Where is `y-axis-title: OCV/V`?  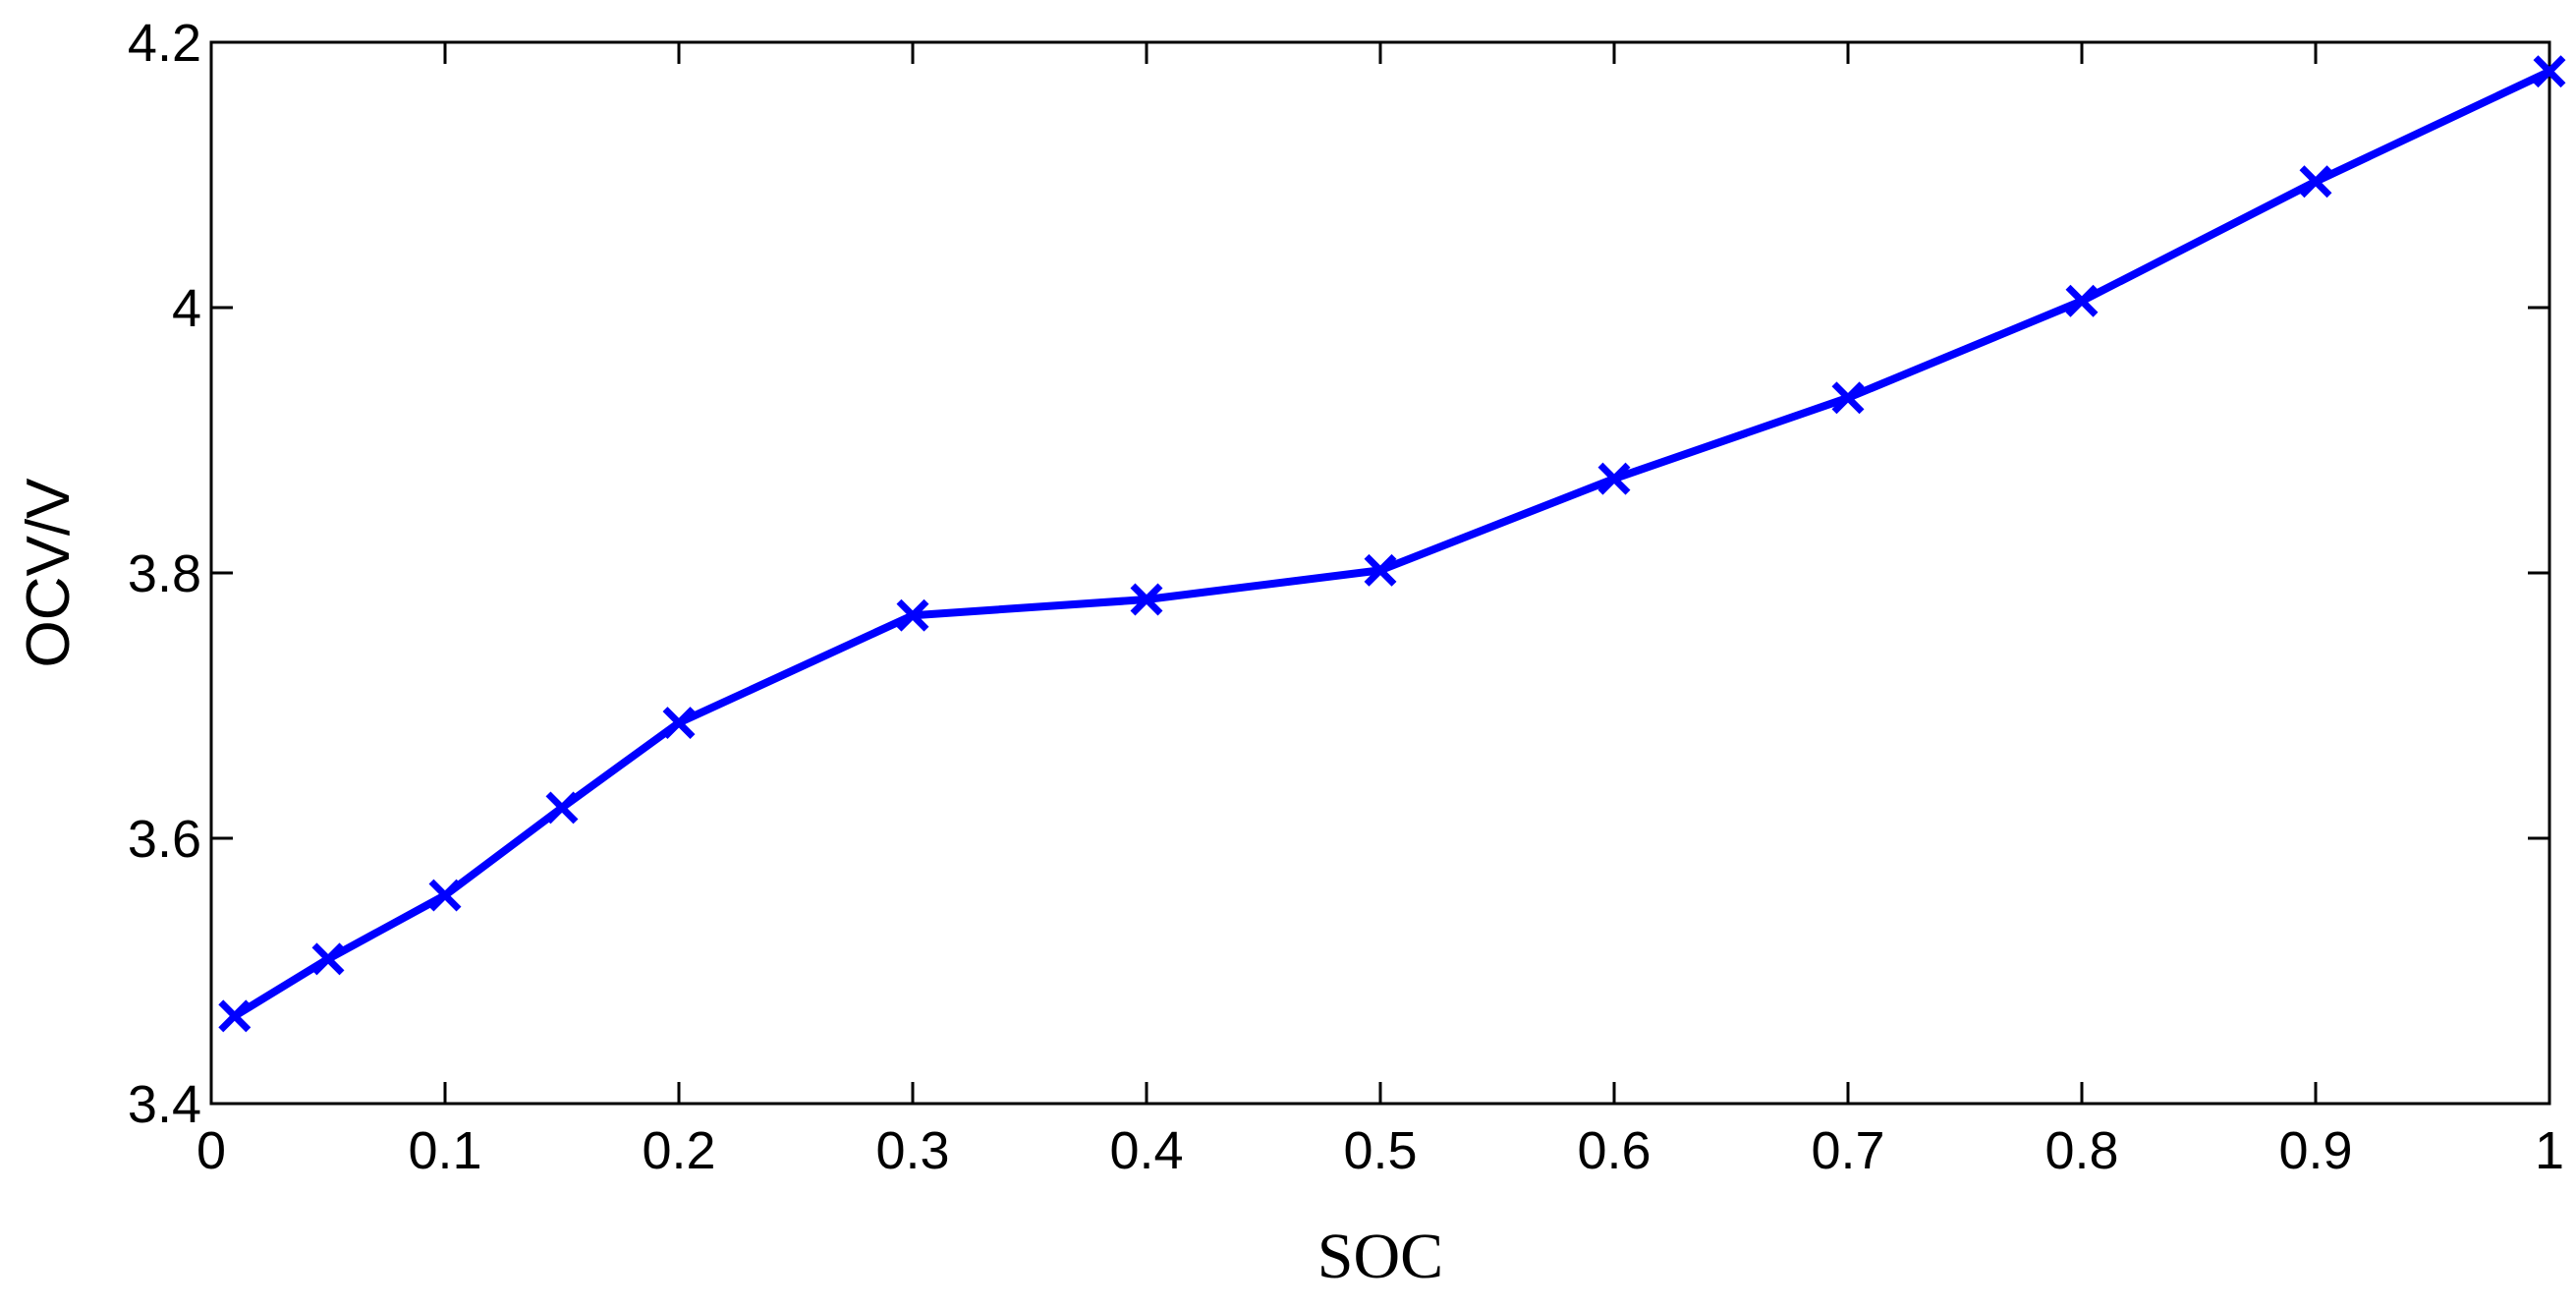
y-axis-title: OCV/V is located at coordinates (49, 573).